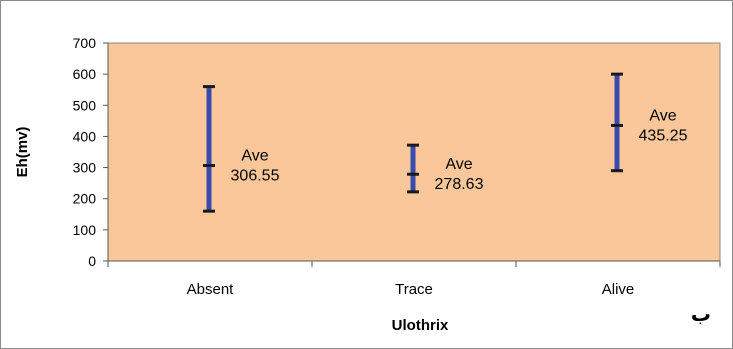  What do you see at coordinates (255, 176) in the screenshot?
I see `average-label-value: 306.55` at bounding box center [255, 176].